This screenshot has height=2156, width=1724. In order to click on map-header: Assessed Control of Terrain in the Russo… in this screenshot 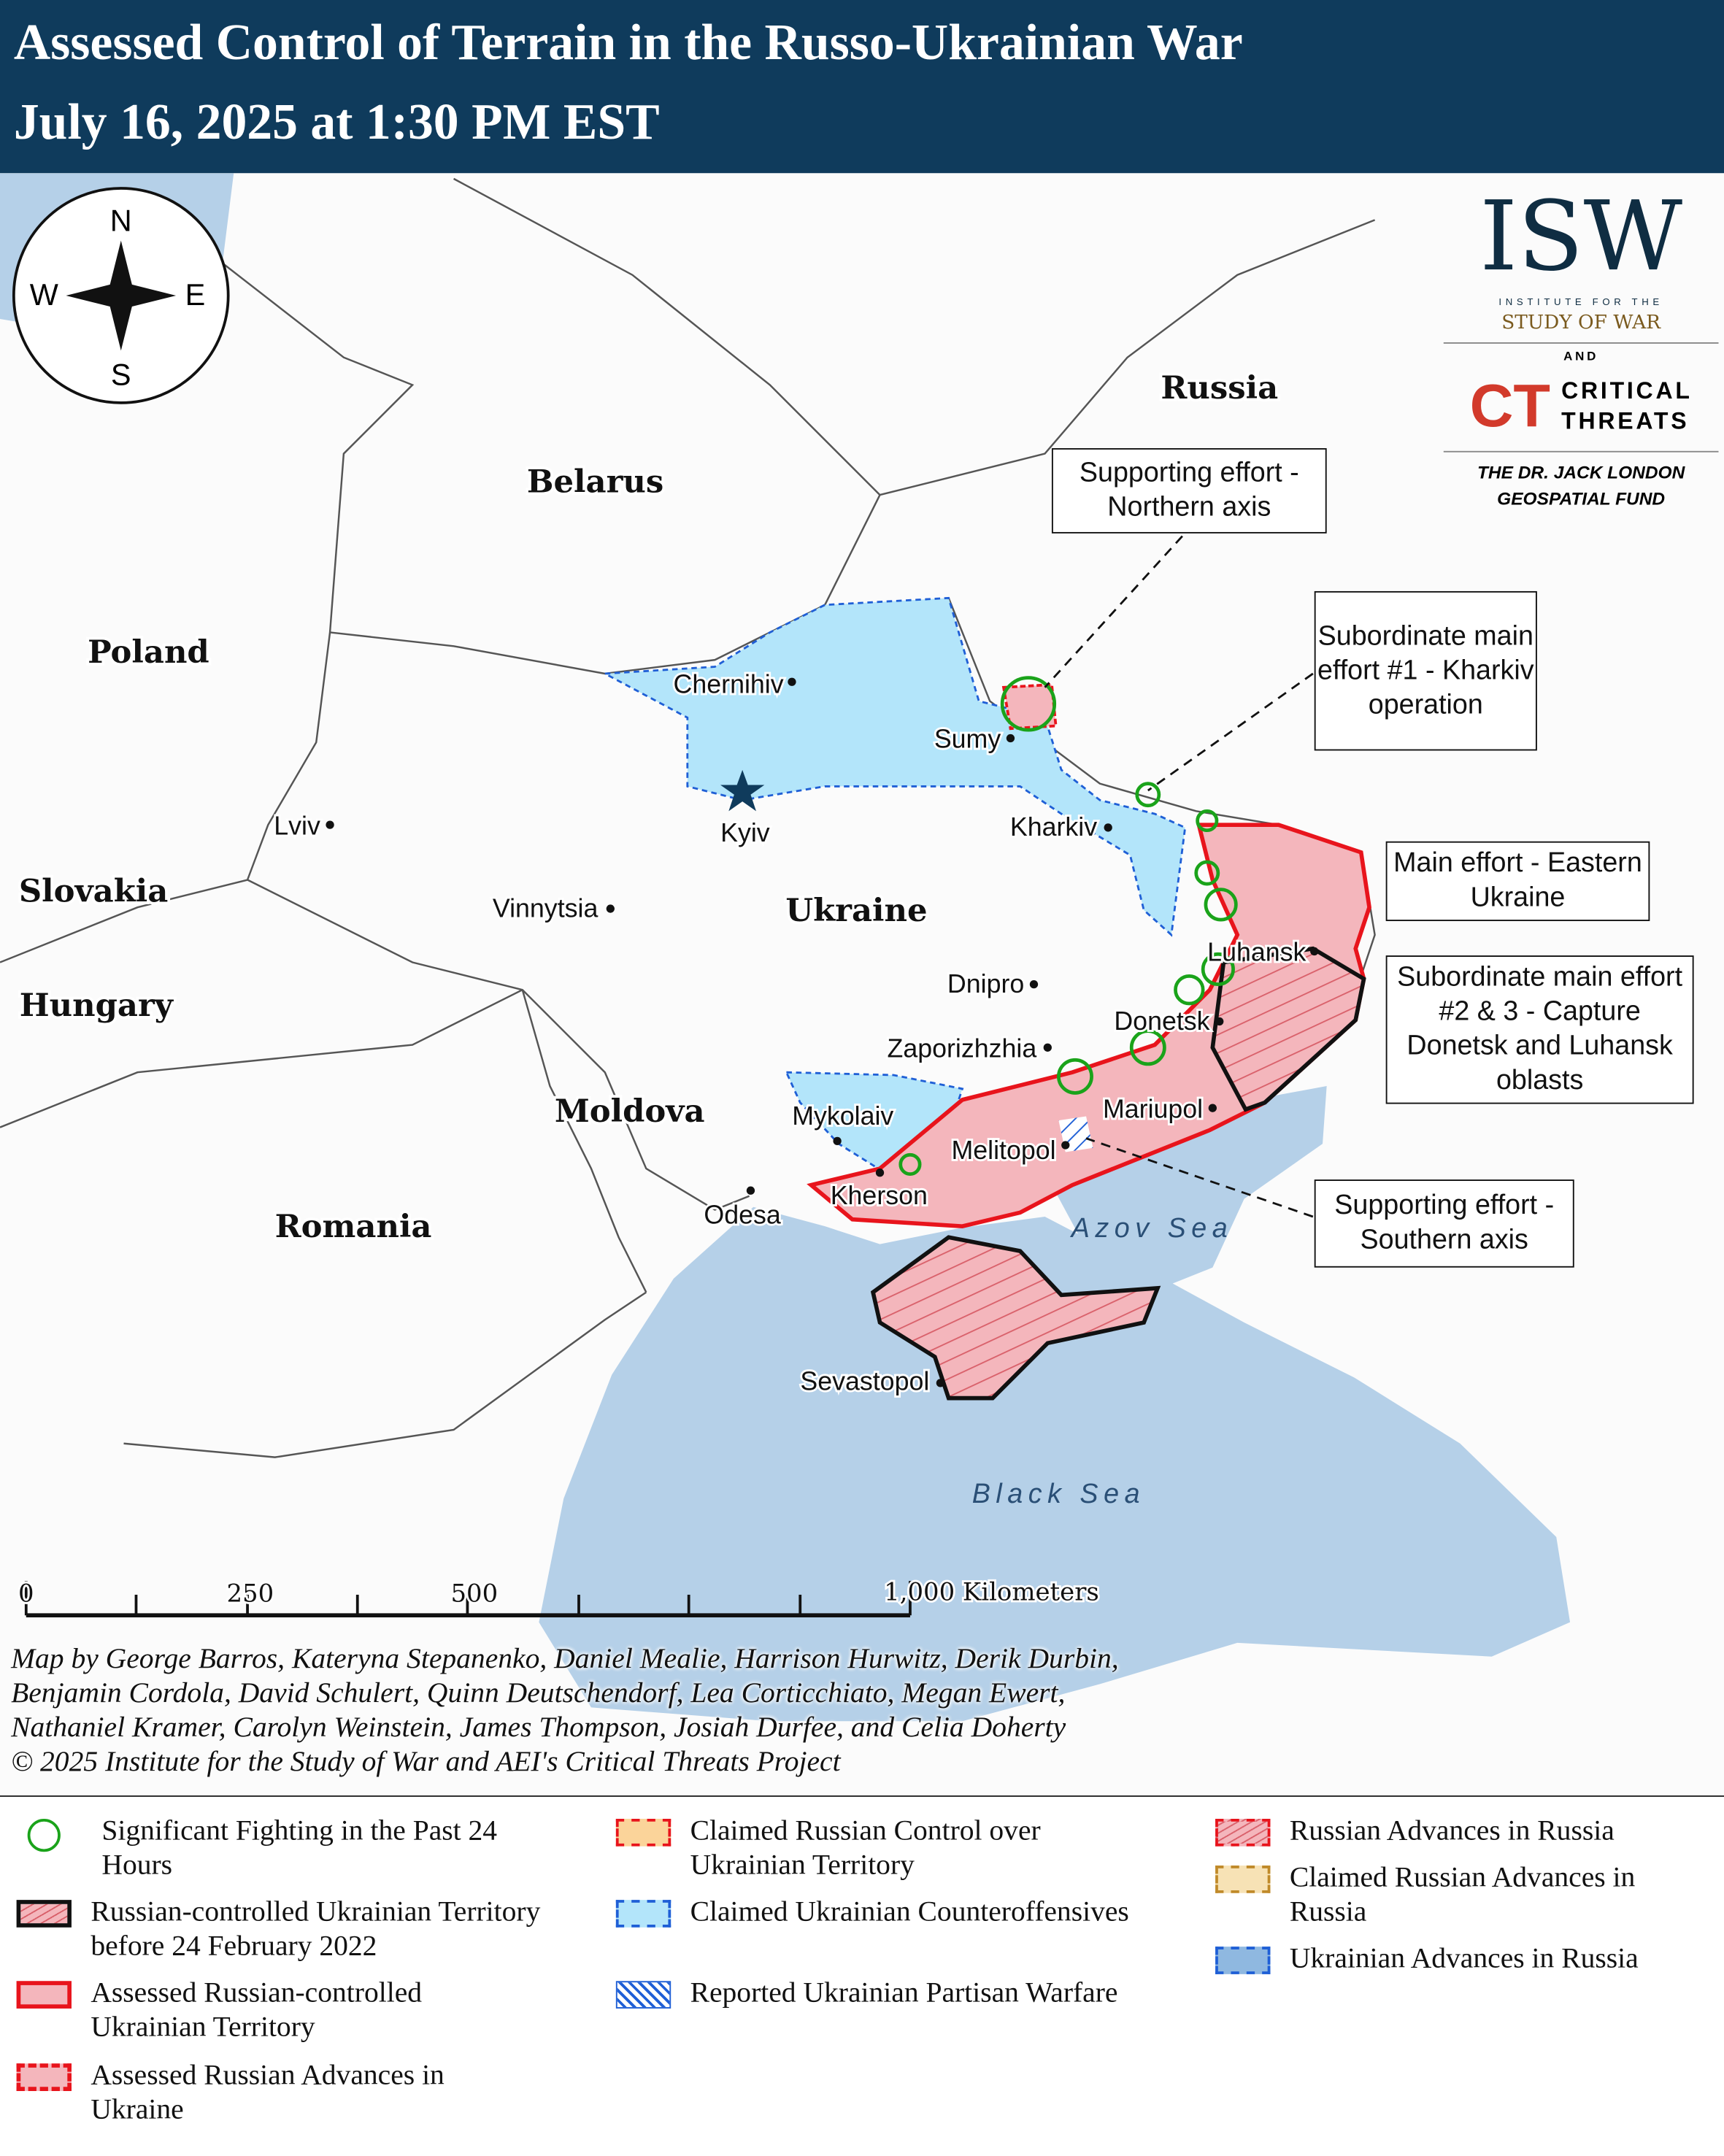, I will do `click(862, 87)`.